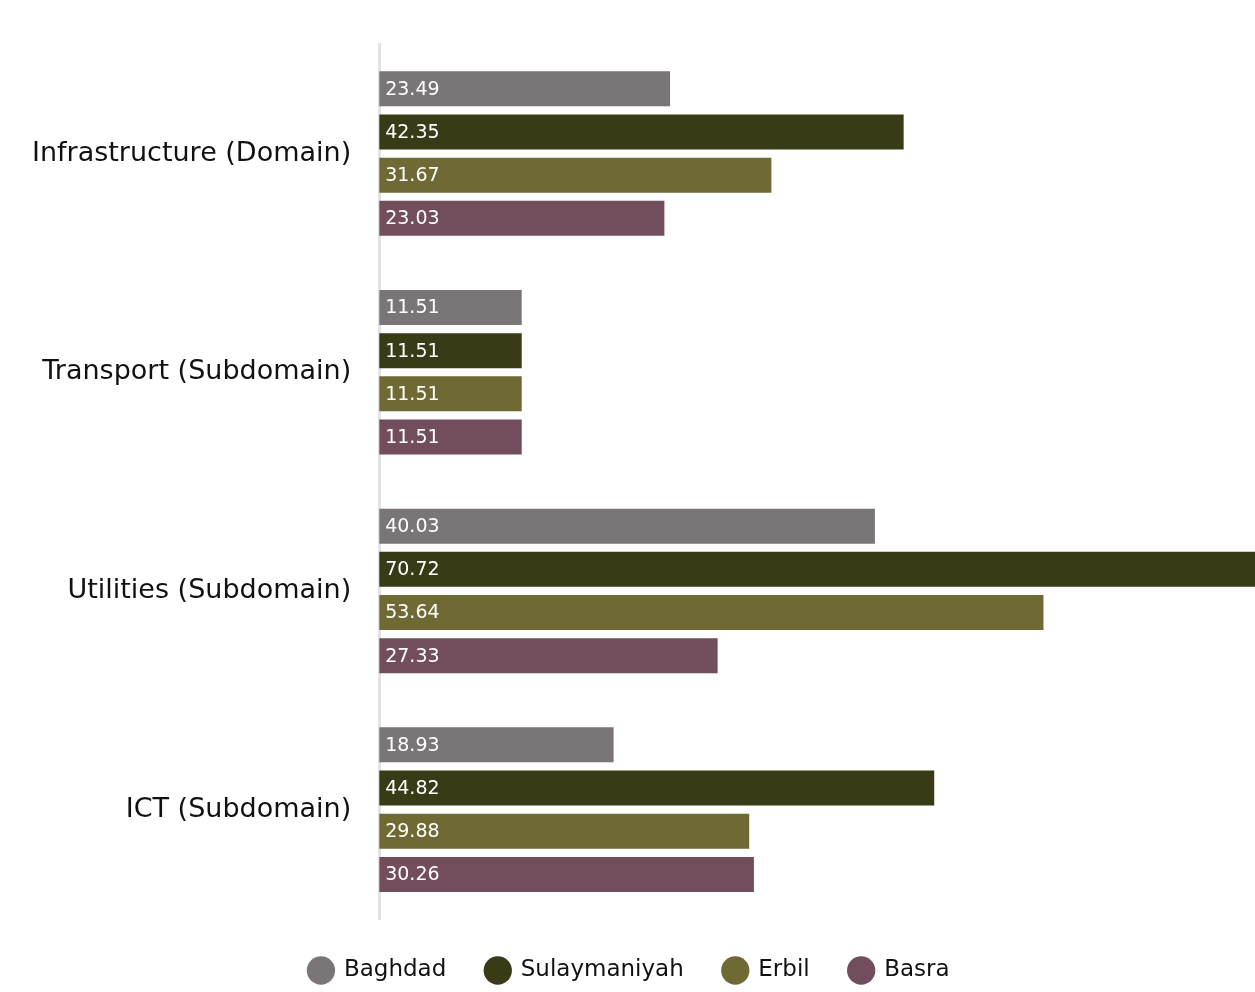 The width and height of the screenshot is (1255, 992). I want to click on legend-label: Sulaymaniyah, so click(602, 968).